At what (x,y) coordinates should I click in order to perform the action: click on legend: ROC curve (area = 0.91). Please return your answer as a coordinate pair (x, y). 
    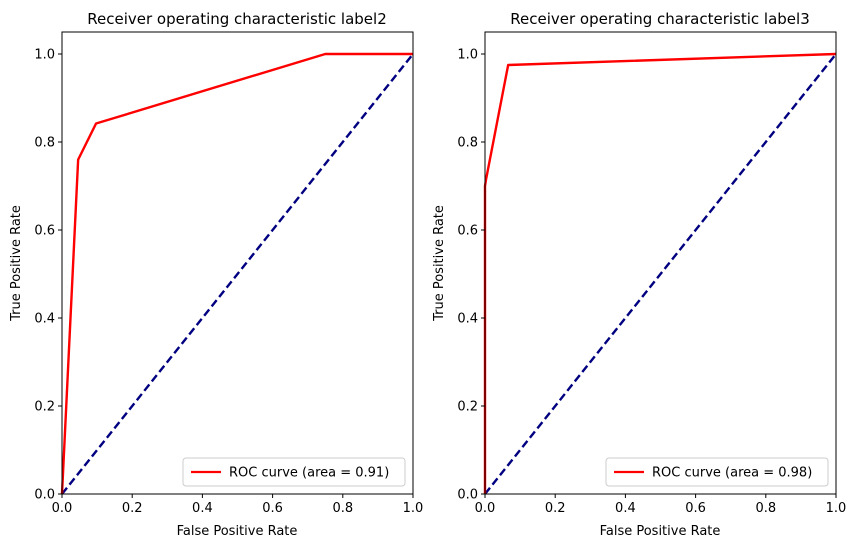
    Looking at the image, I should click on (294, 472).